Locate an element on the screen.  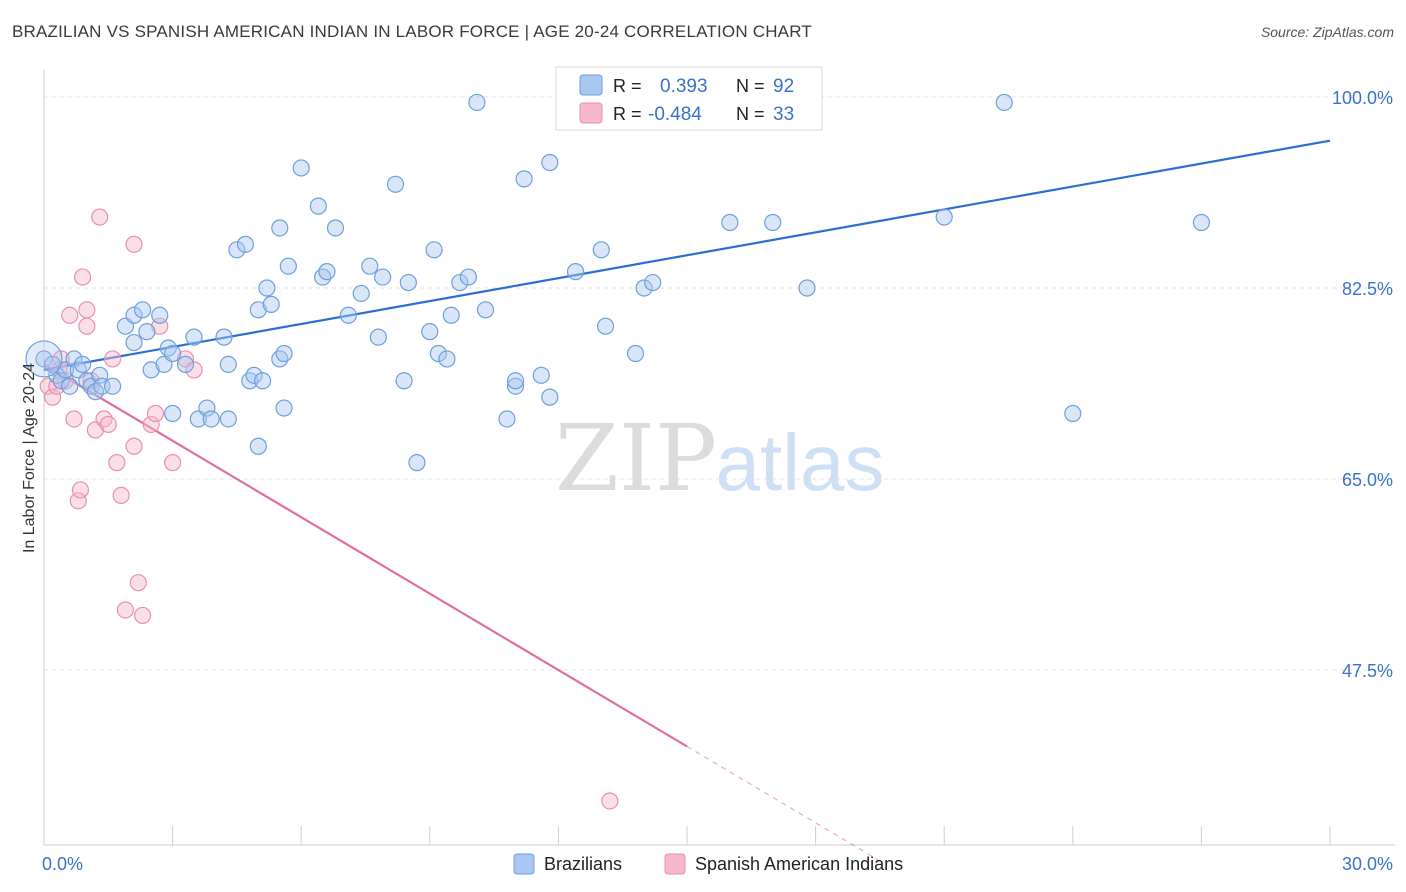
x-tick-labels: 0.0% 30.0% is located at coordinates (717, 864).